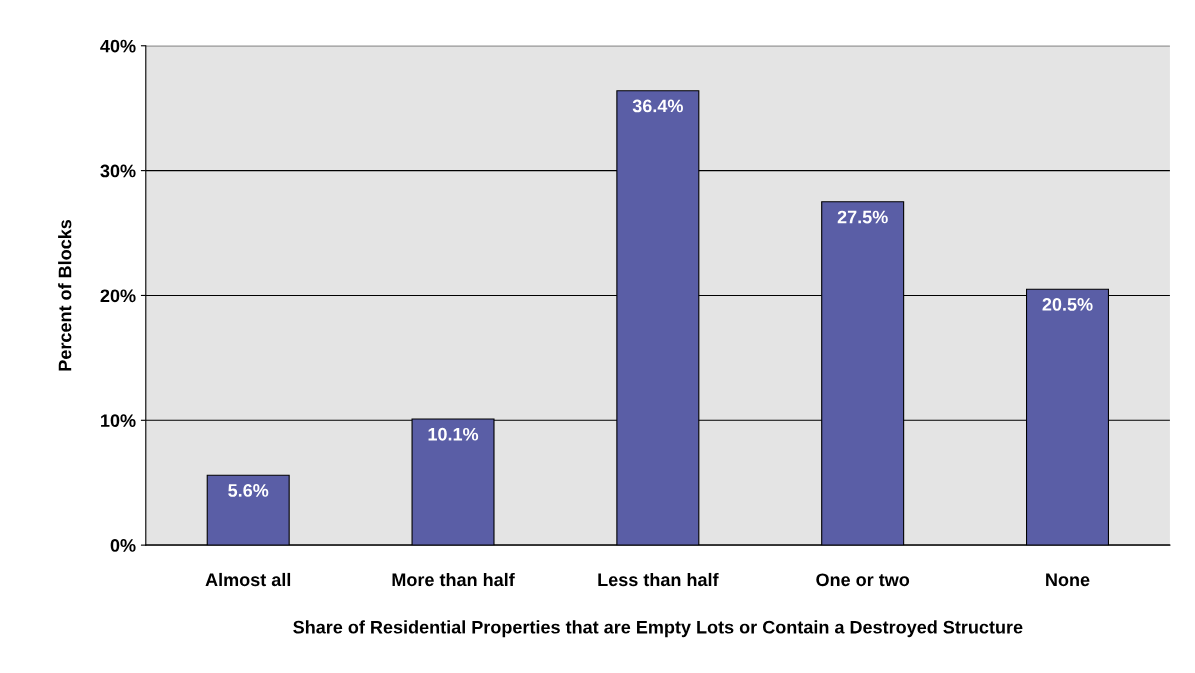 The width and height of the screenshot is (1195, 673). I want to click on y-tick-label: 20%, so click(118, 296).